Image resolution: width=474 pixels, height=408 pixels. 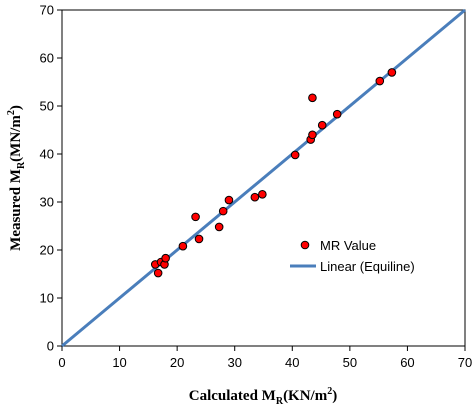 What do you see at coordinates (367, 266) in the screenshot?
I see `legend-label-equiline: Linear (Equiline)` at bounding box center [367, 266].